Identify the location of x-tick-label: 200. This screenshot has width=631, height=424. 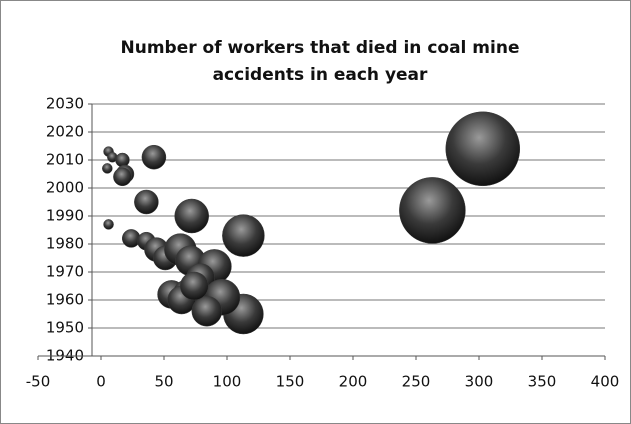
(353, 382).